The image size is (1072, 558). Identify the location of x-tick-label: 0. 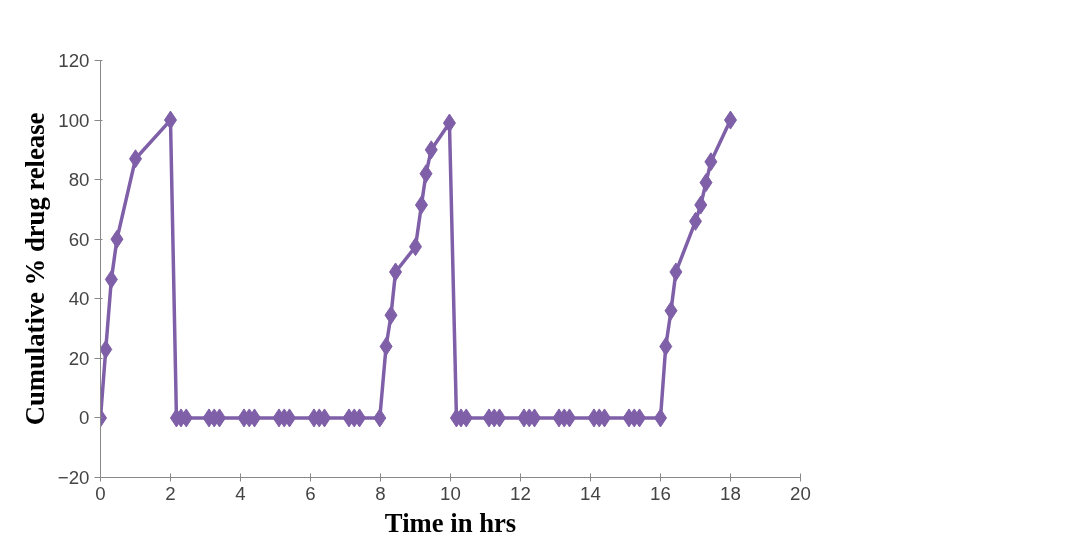
(100, 493).